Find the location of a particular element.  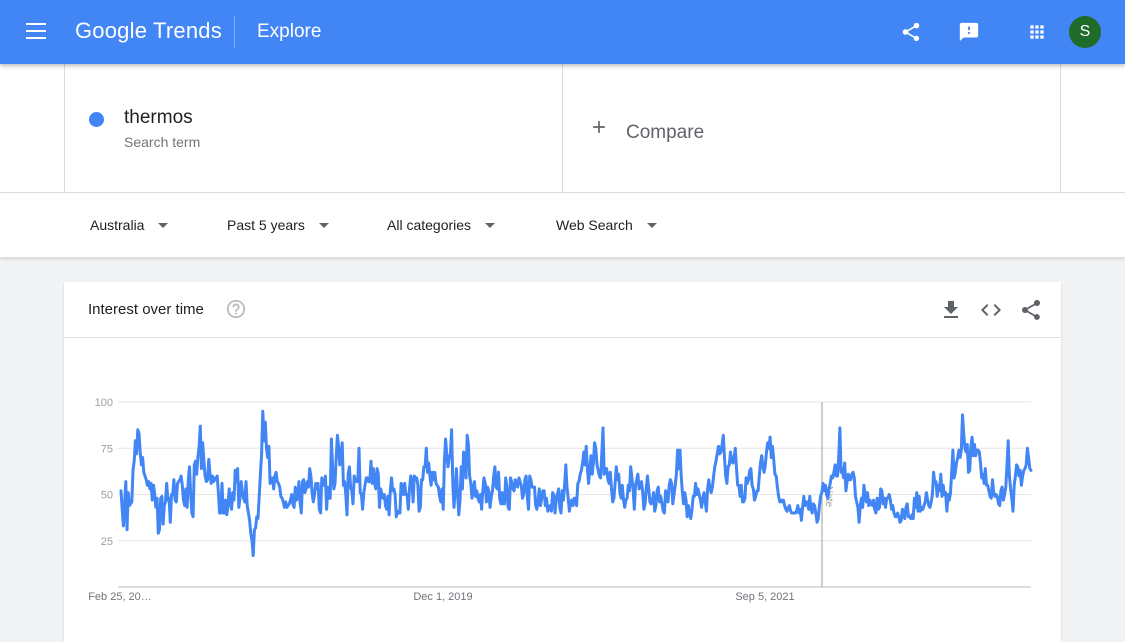

help-icon is located at coordinates (236, 309).